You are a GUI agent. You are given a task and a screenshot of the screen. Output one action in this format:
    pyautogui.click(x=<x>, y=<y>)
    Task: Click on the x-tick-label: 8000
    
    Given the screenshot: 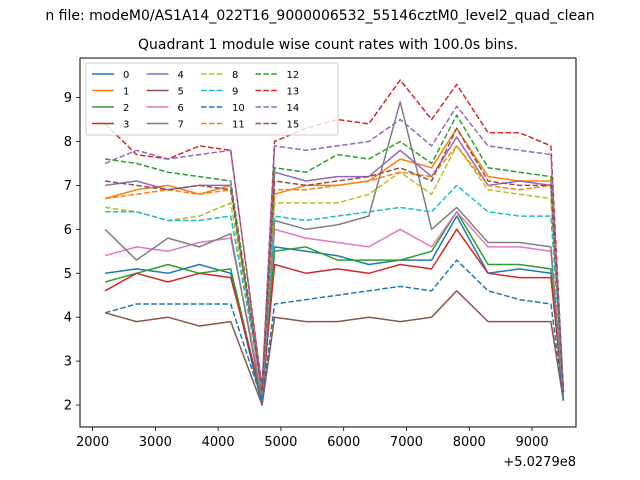 What is the action you would take?
    pyautogui.click(x=469, y=442)
    